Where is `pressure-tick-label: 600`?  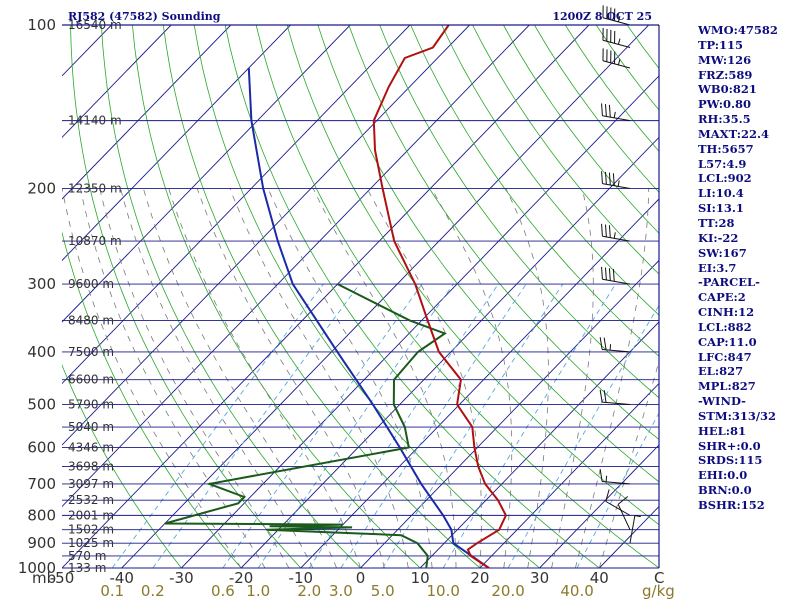 pressure-tick-label: 600 is located at coordinates (41, 448).